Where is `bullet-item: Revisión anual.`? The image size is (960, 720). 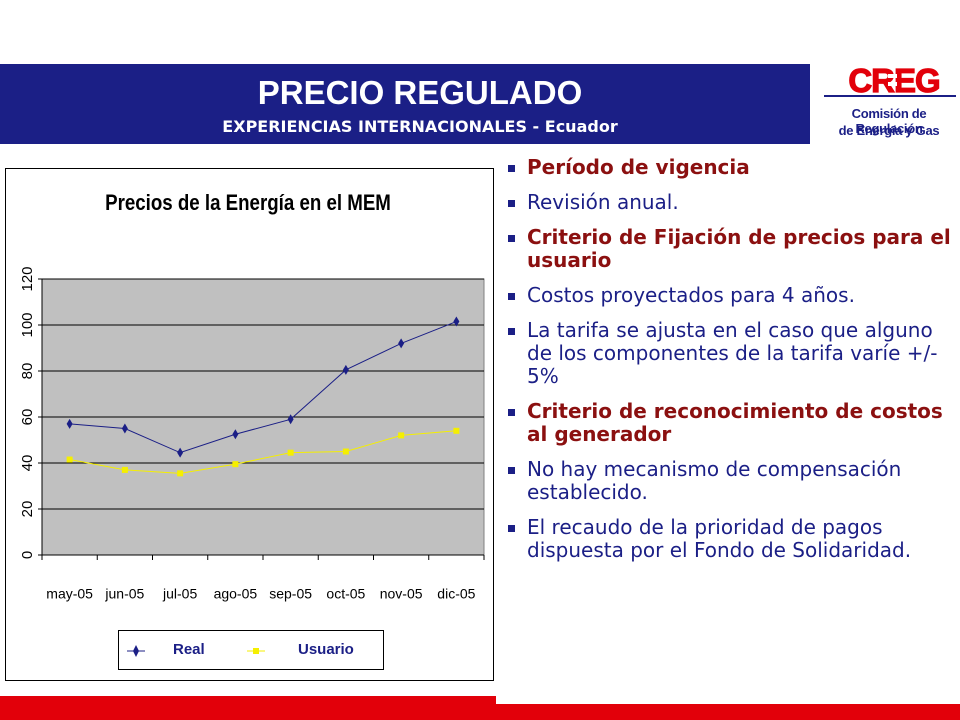
bullet-item: Revisión anual. is located at coordinates (731, 202).